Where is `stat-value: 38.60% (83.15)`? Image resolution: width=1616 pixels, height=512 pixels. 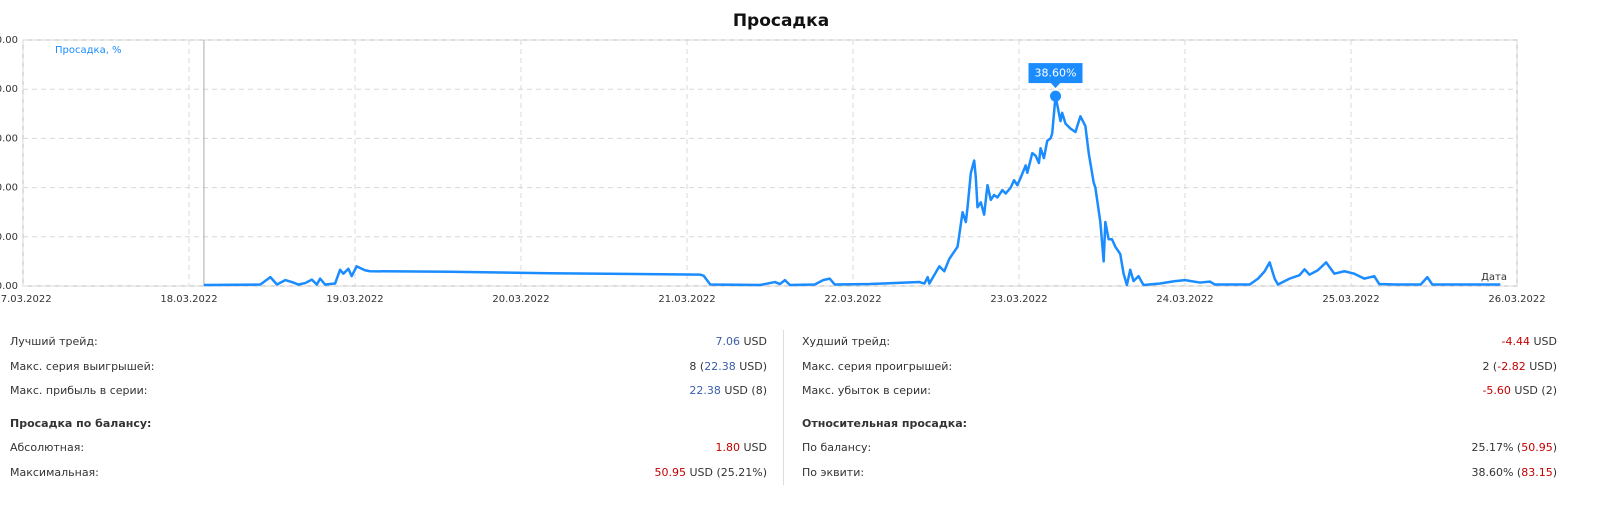 stat-value: 38.60% (83.15) is located at coordinates (1514, 473).